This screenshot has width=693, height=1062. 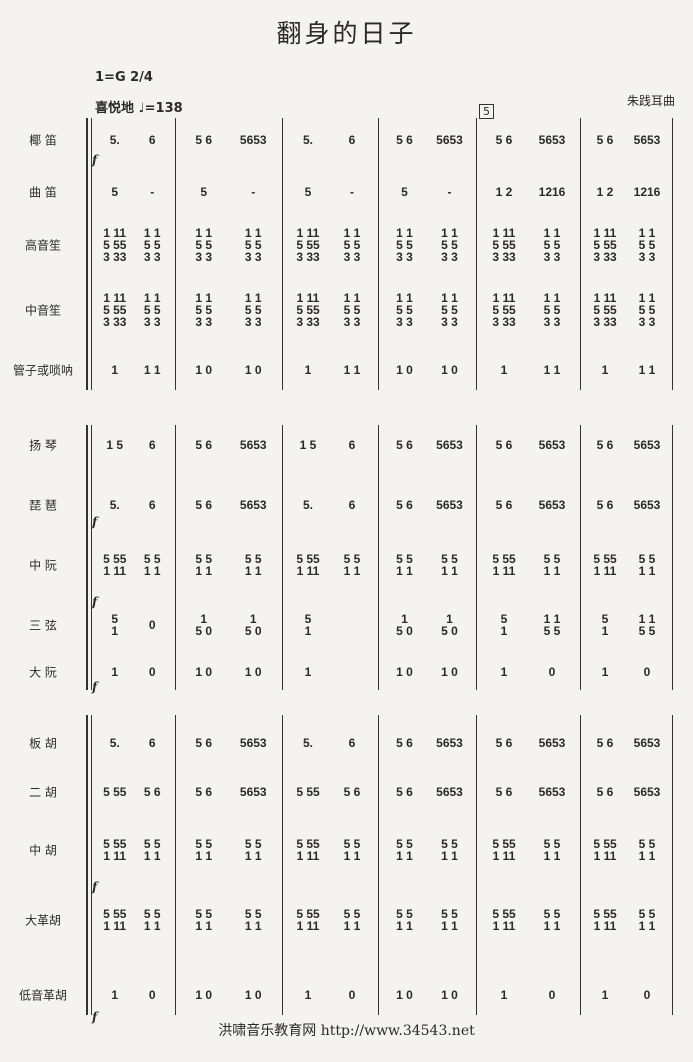 What do you see at coordinates (504, 192) in the screenshot?
I see `note-beat: 1 2` at bounding box center [504, 192].